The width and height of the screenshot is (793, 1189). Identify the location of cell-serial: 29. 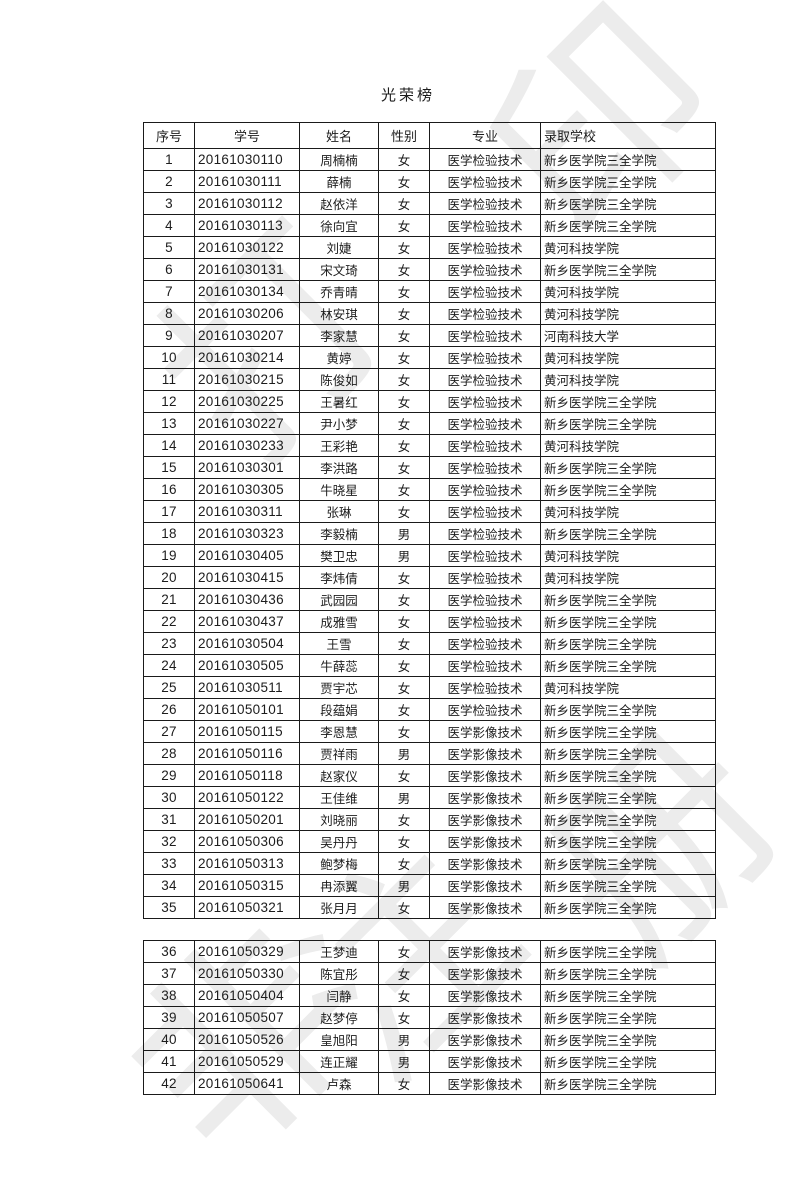
(169, 775).